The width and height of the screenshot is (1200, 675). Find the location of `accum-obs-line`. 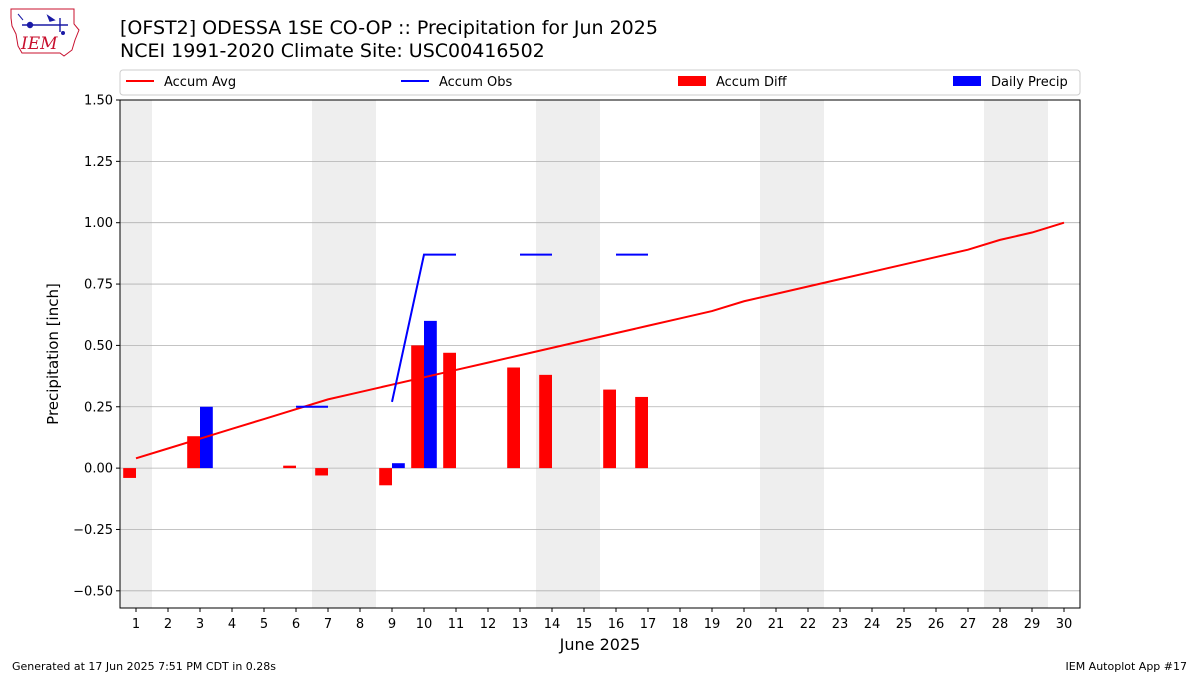

accum-obs-line is located at coordinates (423, 328).